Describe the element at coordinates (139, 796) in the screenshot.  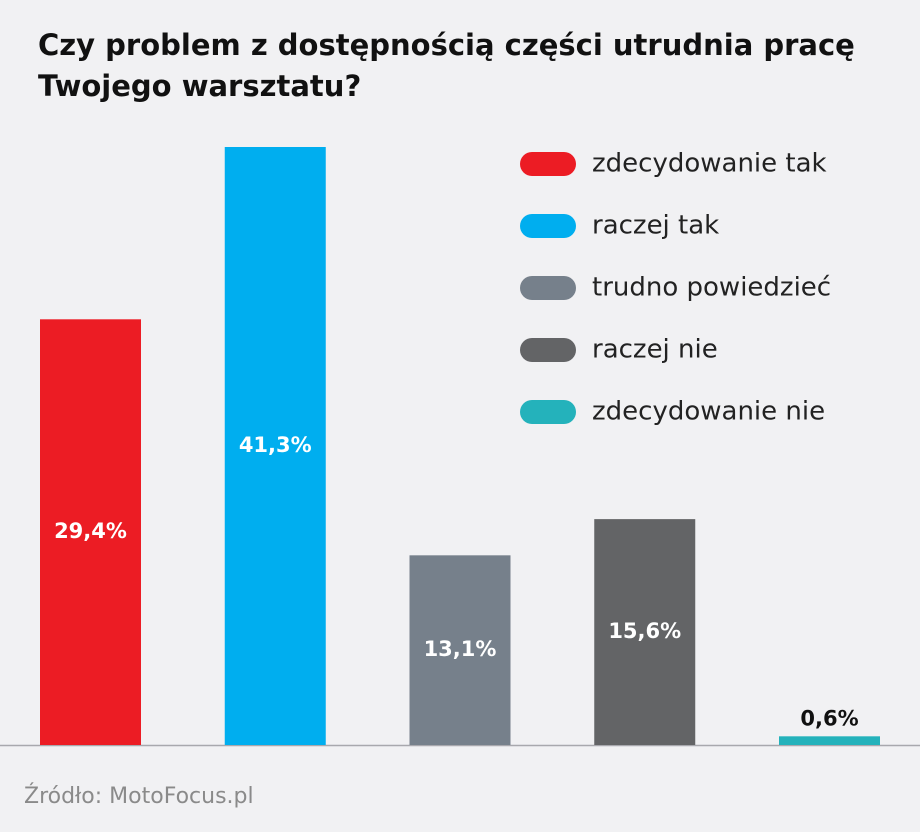
I see `source: Źródło: MotoFocus.pl` at that location.